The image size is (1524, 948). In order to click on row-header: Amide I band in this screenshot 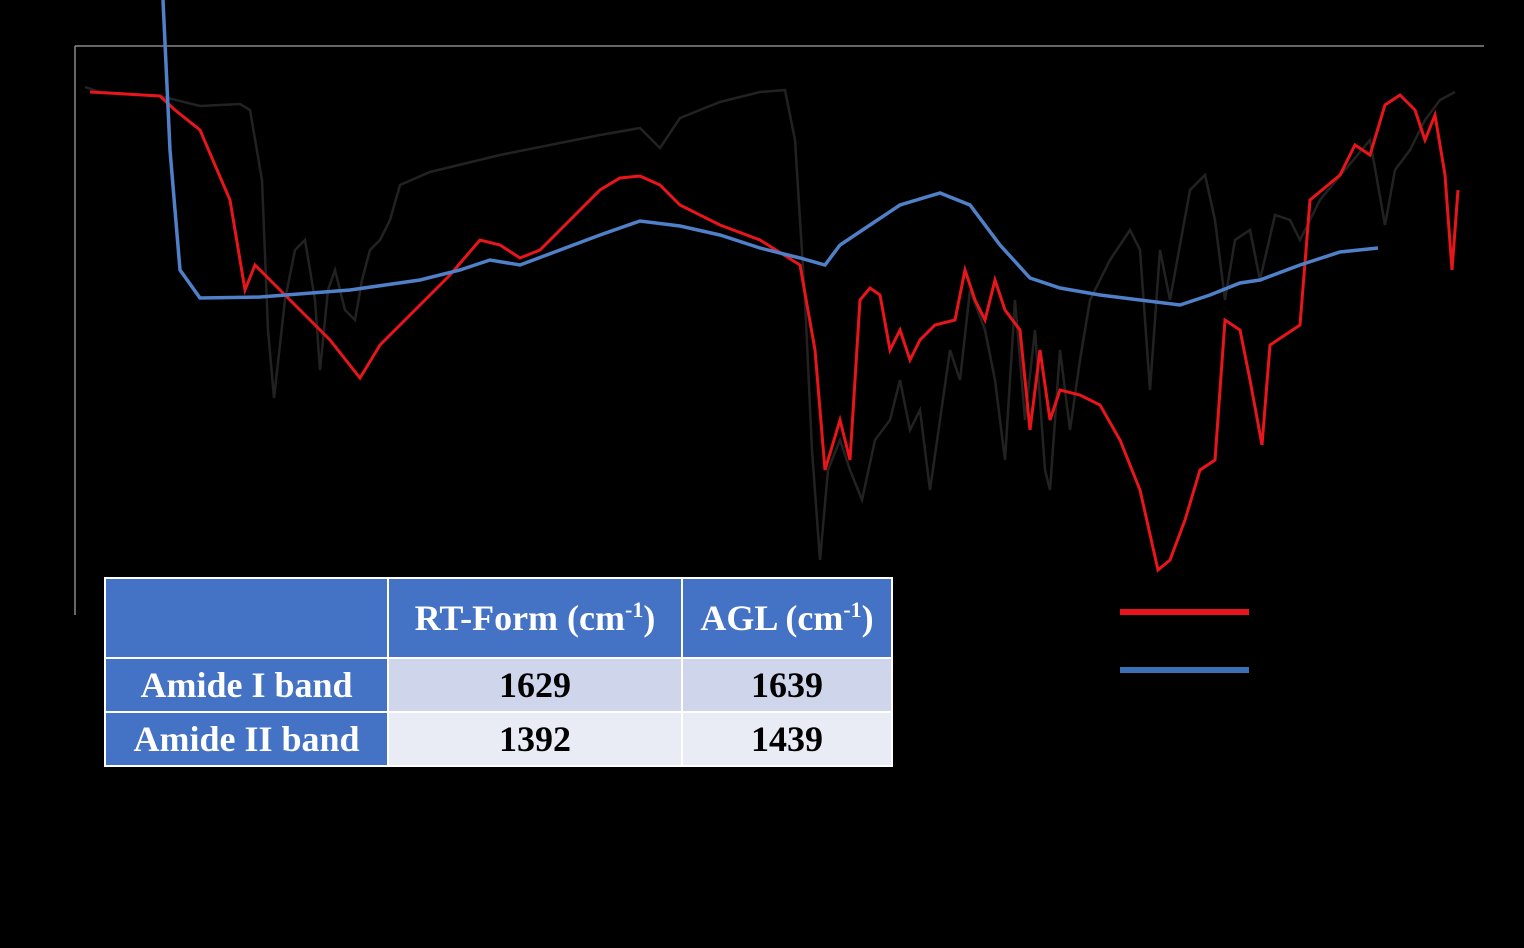, I will do `click(246, 685)`.